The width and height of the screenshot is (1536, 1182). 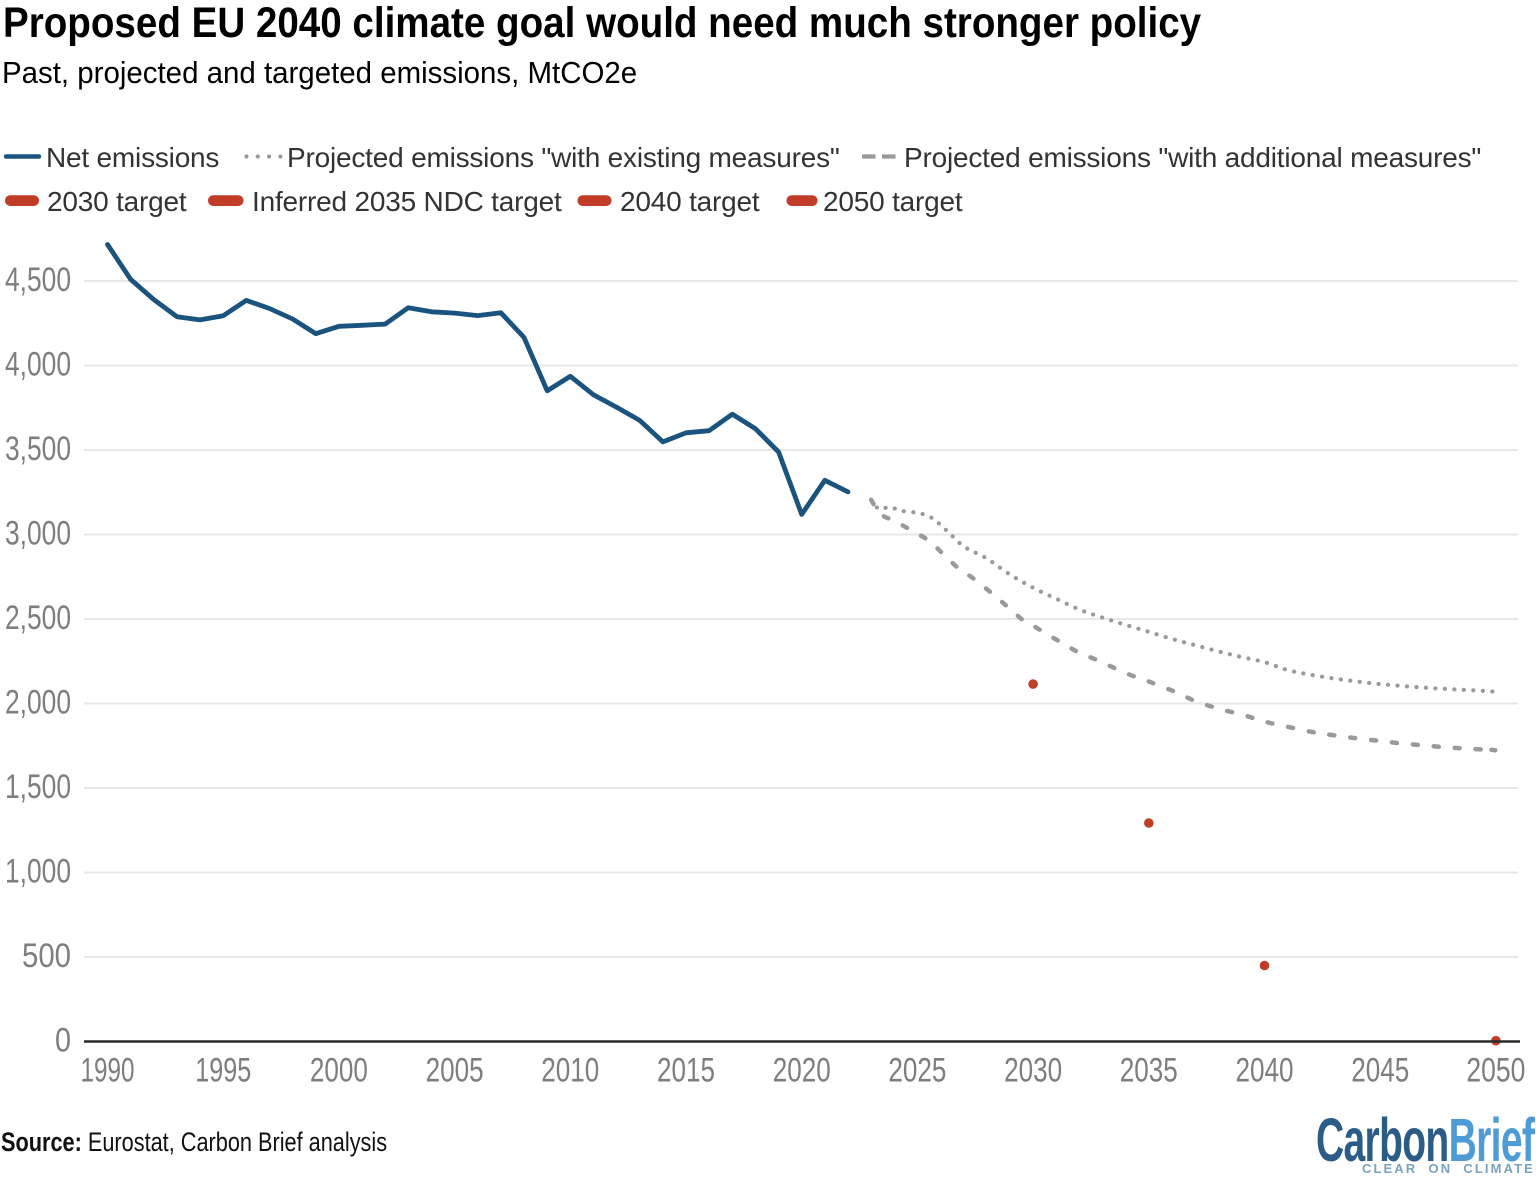 I want to click on svg-text: 3,000, so click(x=38, y=534).